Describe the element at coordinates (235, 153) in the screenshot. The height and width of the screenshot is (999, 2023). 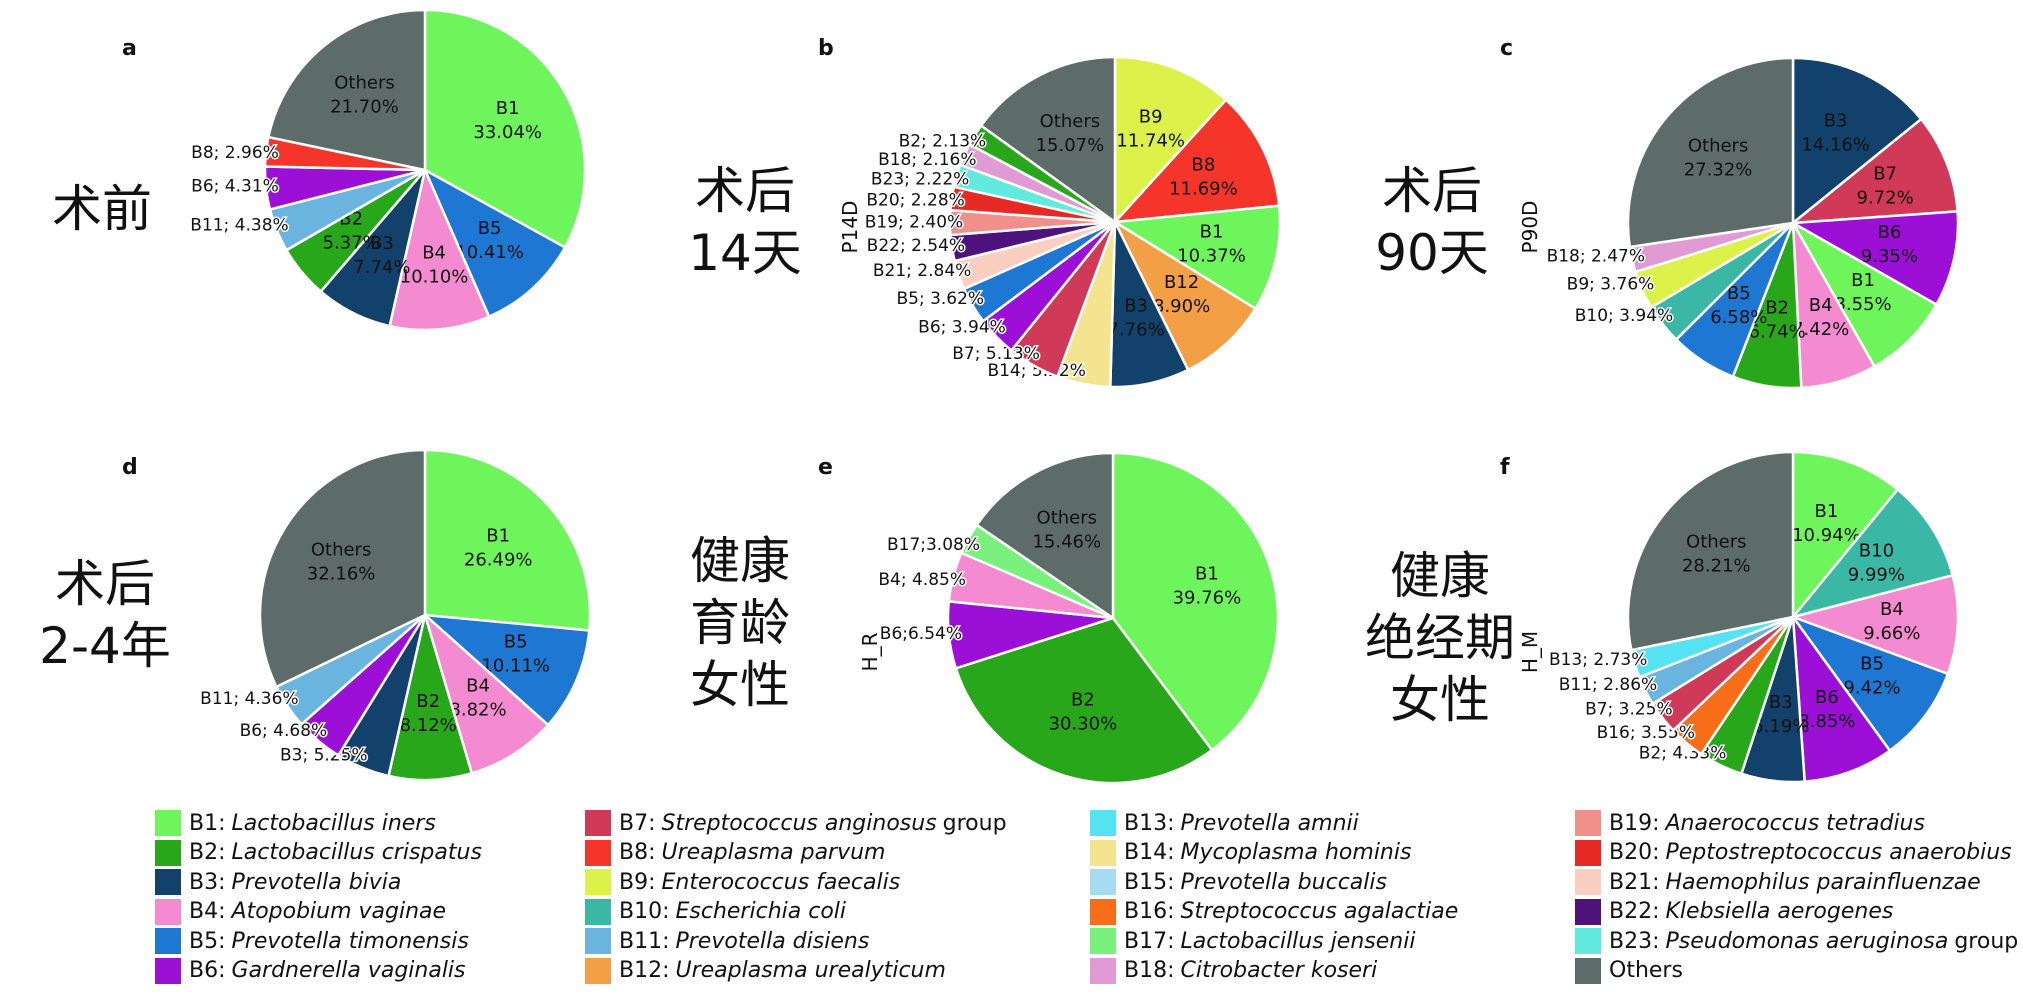
I see `slice-label-a-b8: B8; 2.96%` at that location.